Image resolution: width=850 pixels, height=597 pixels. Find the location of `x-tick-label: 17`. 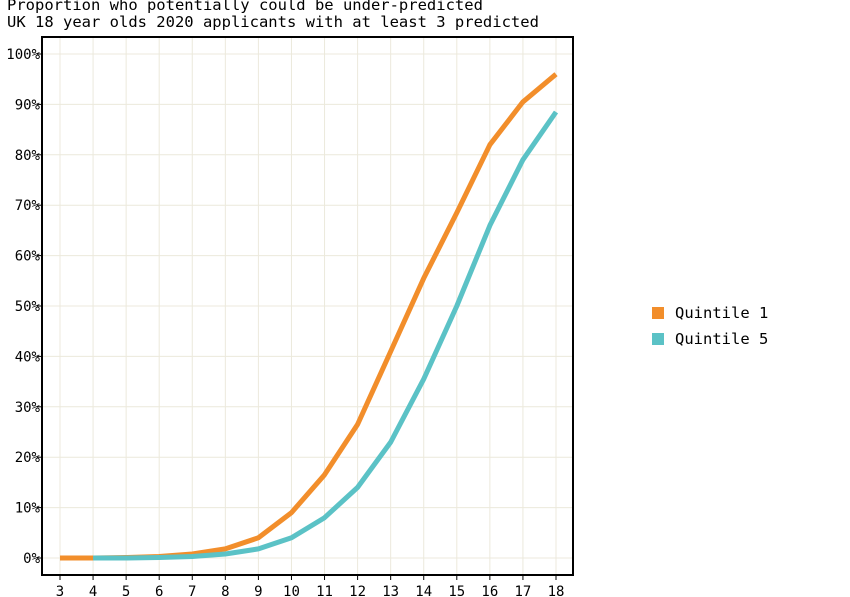

x-tick-label: 17 is located at coordinates (523, 590).